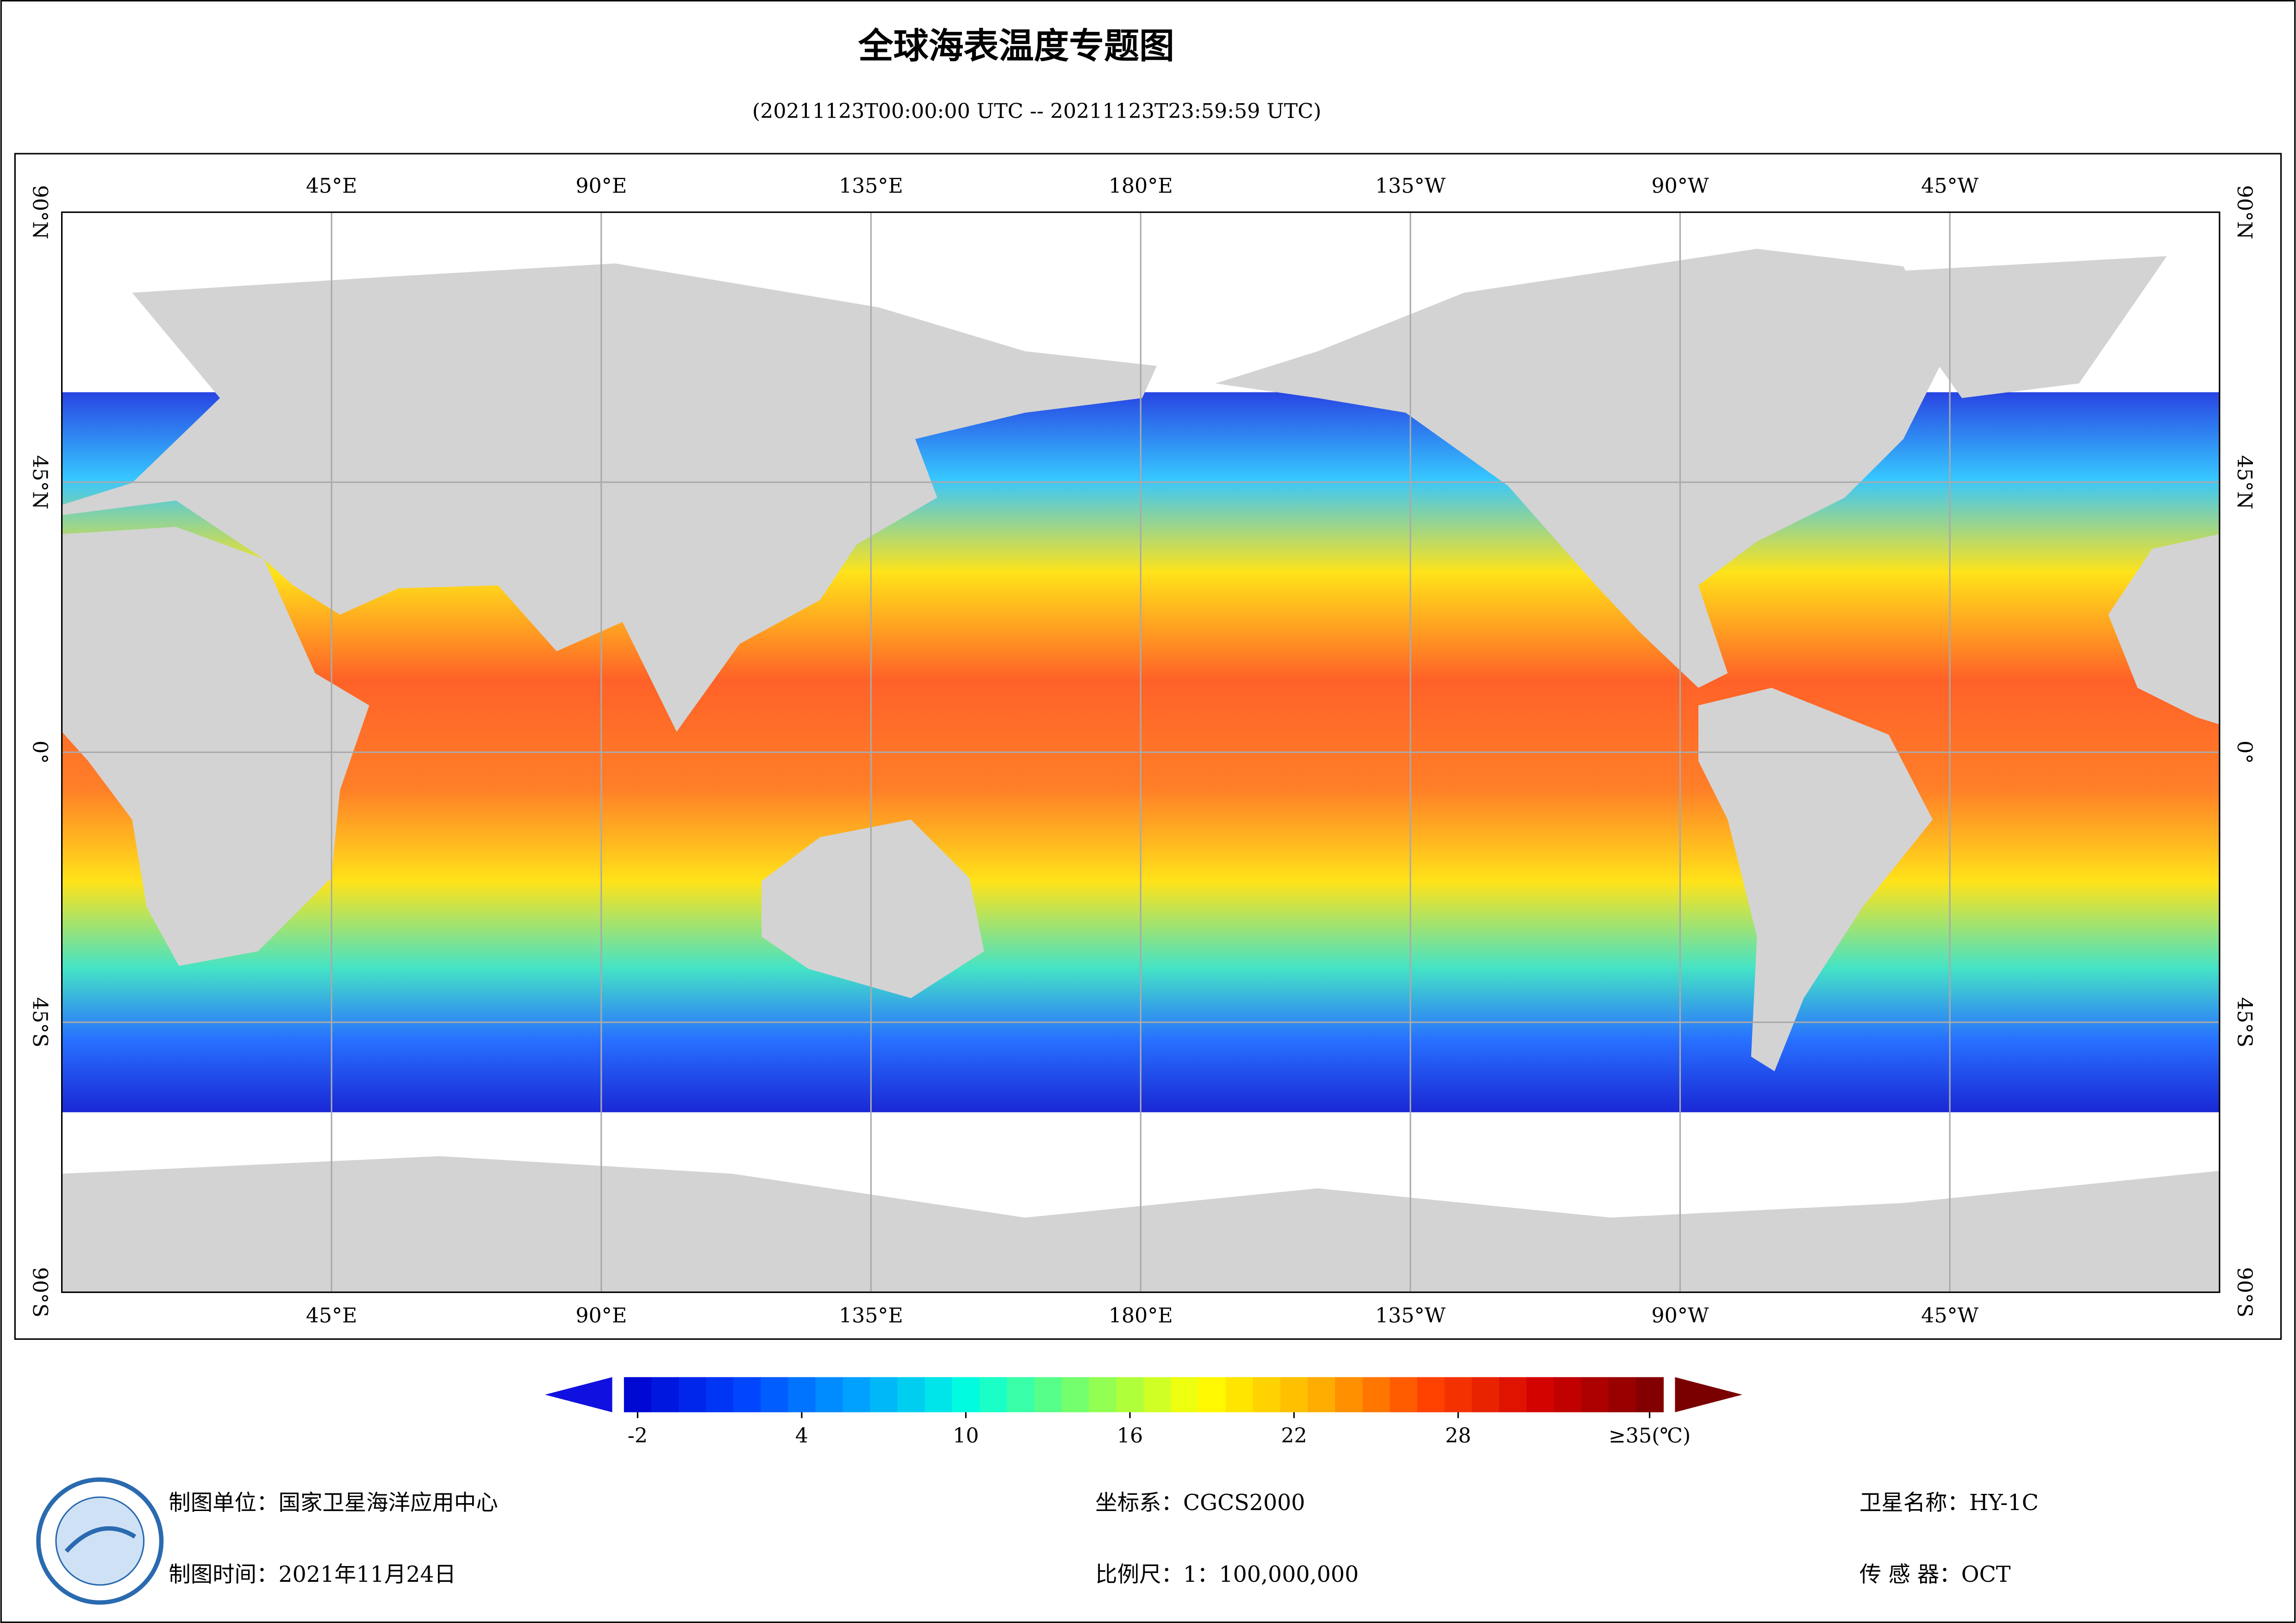  Describe the element at coordinates (2244, 752) in the screenshot. I see `y-tick-label-right: 0°` at that location.